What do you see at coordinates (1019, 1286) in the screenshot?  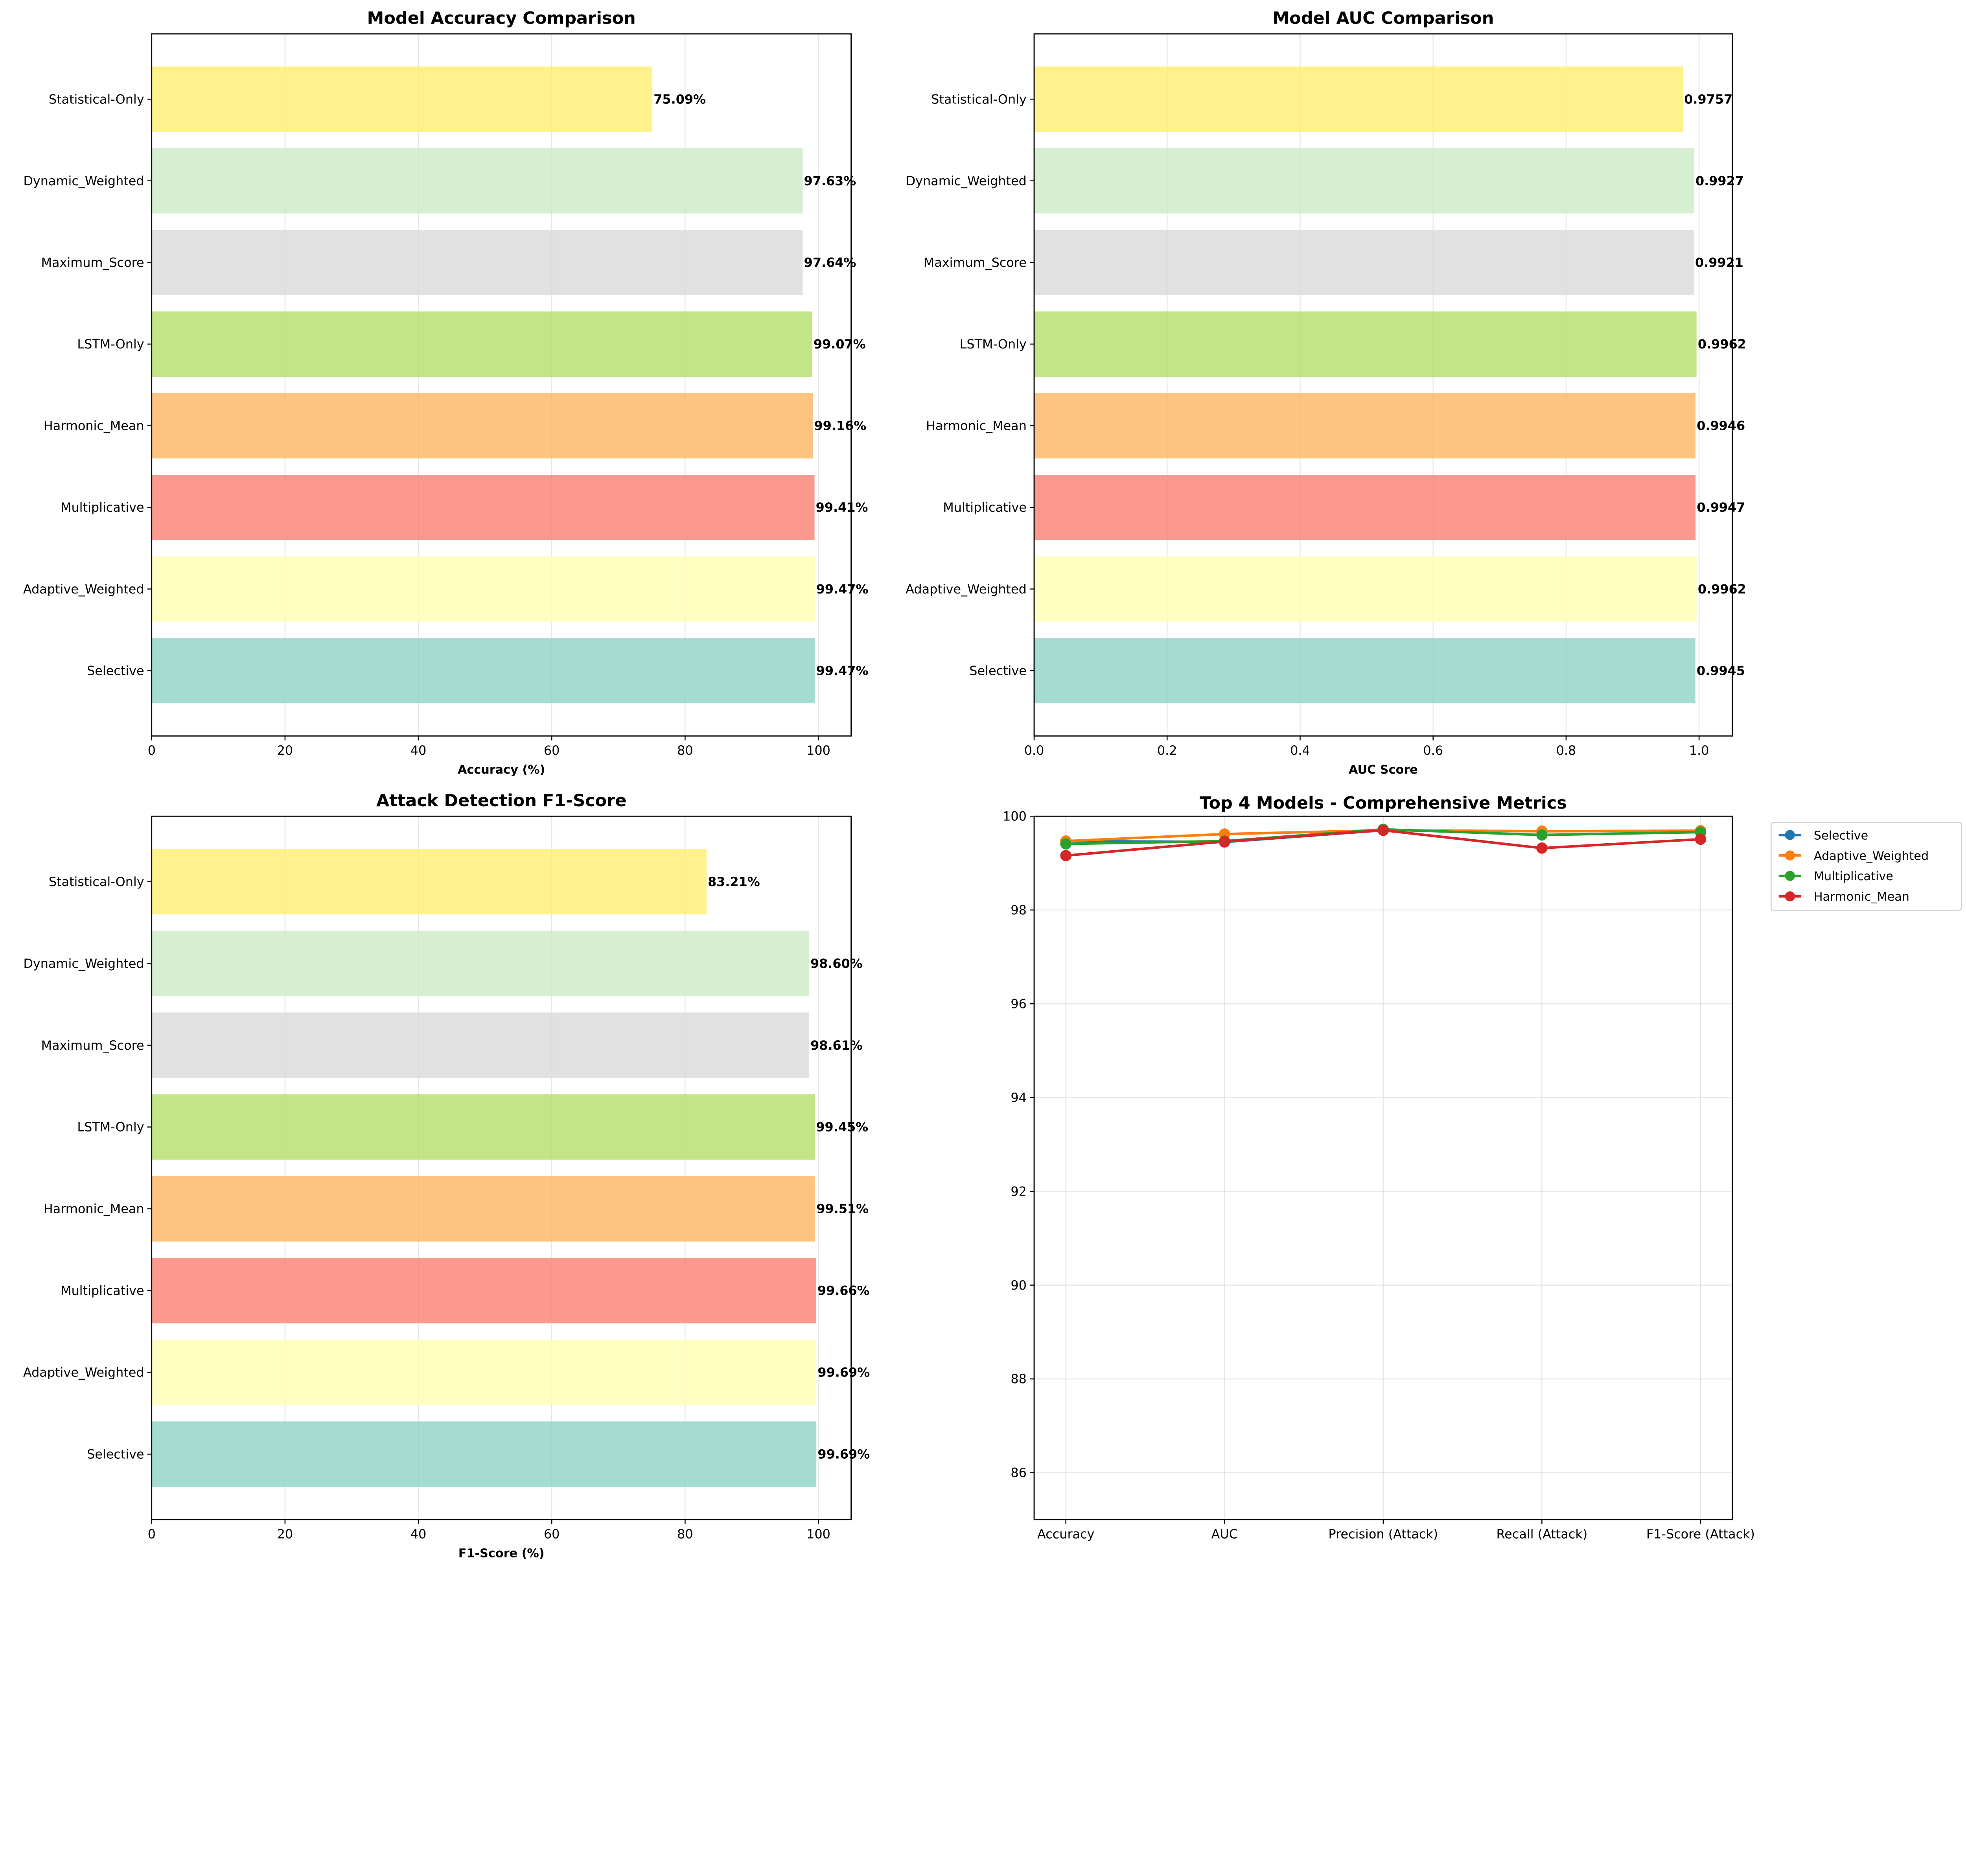 I see `y-tick-label: 90` at bounding box center [1019, 1286].